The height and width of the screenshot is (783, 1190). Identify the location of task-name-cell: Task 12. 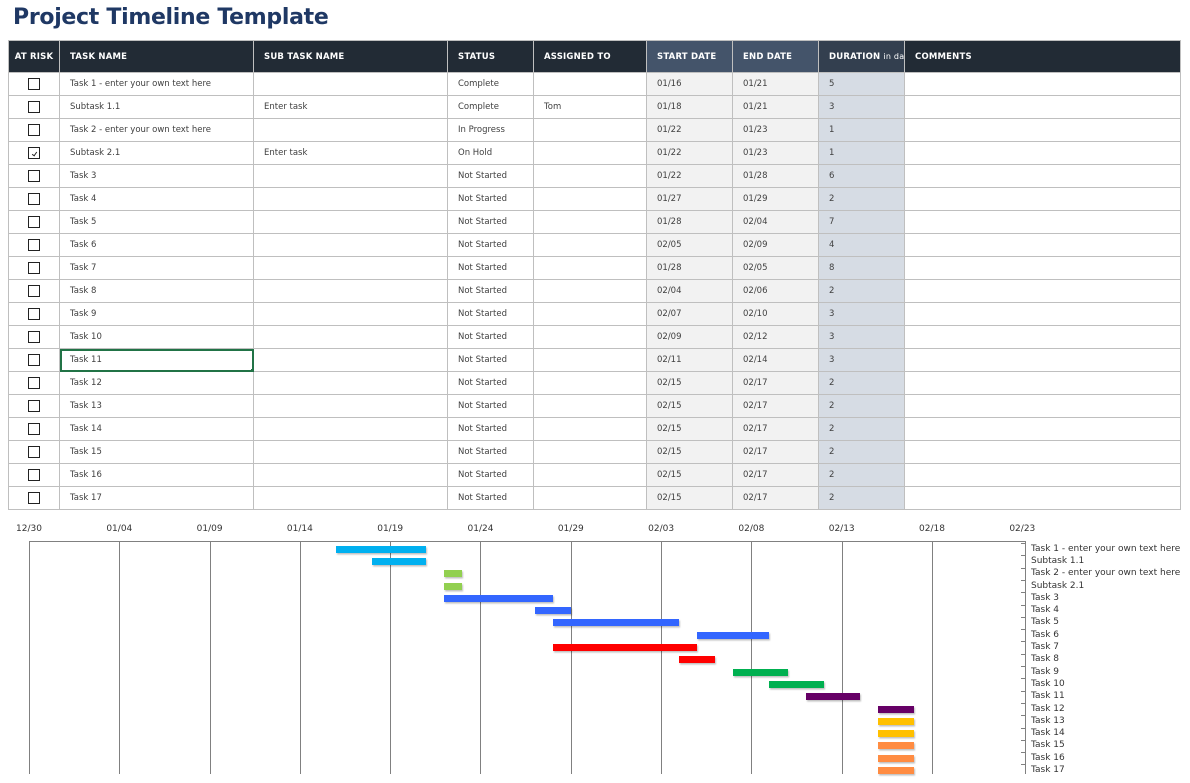
(156, 383).